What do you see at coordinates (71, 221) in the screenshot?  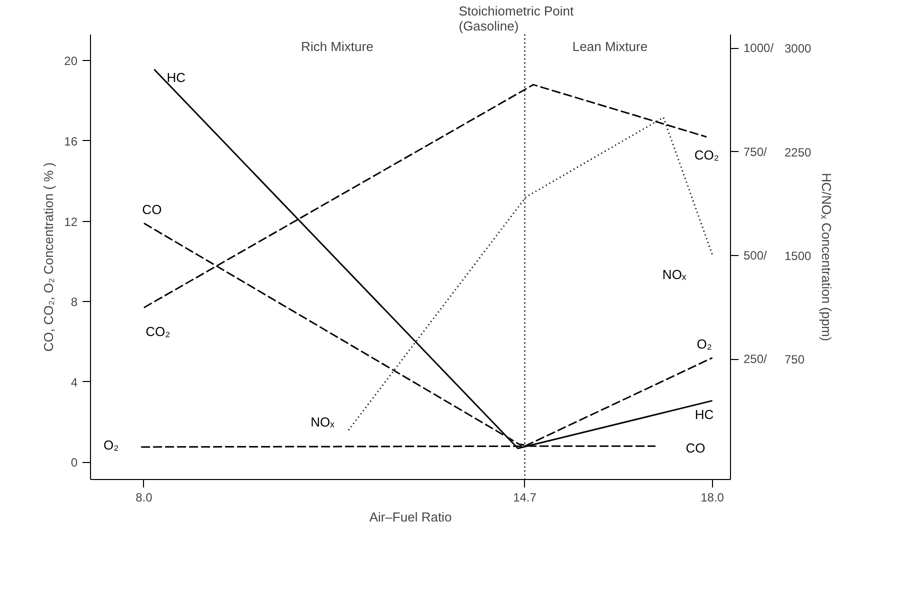 I see `y-tick-label: 12` at bounding box center [71, 221].